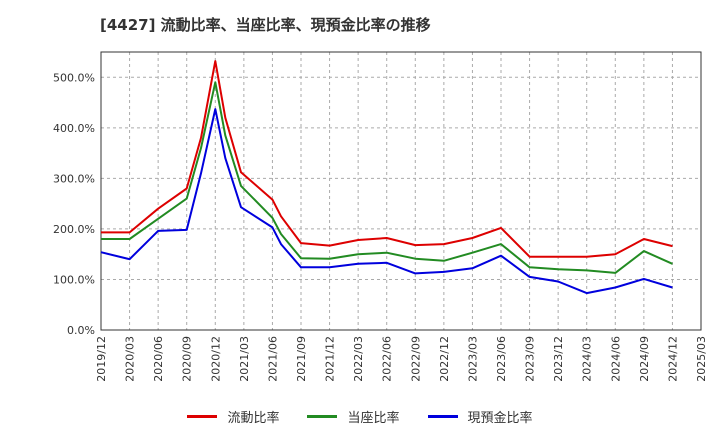 Image resolution: width=720 pixels, height=440 pixels. What do you see at coordinates (500, 418) in the screenshot?
I see `legend-label-cash-ratio: 現預金比率` at bounding box center [500, 418].